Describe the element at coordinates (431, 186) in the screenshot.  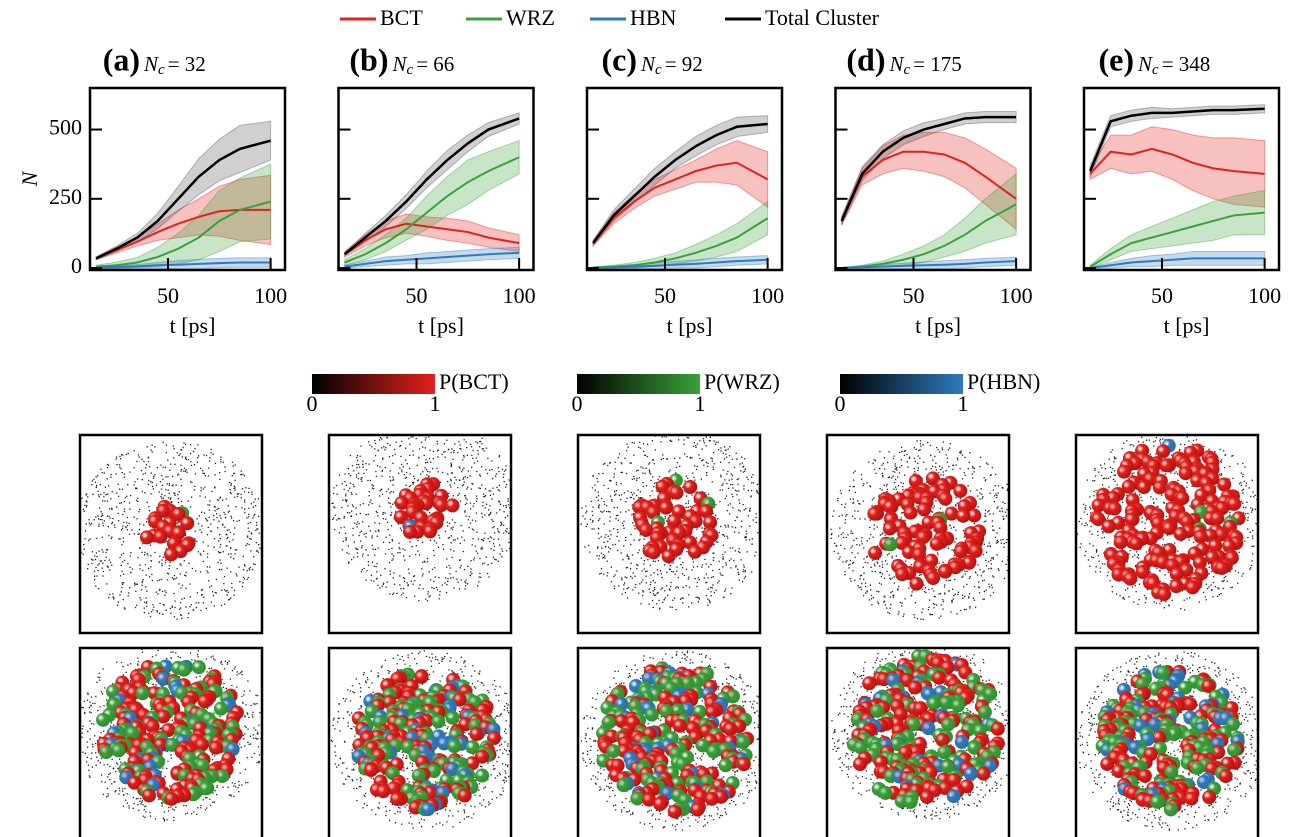
I see `series-line` at that location.